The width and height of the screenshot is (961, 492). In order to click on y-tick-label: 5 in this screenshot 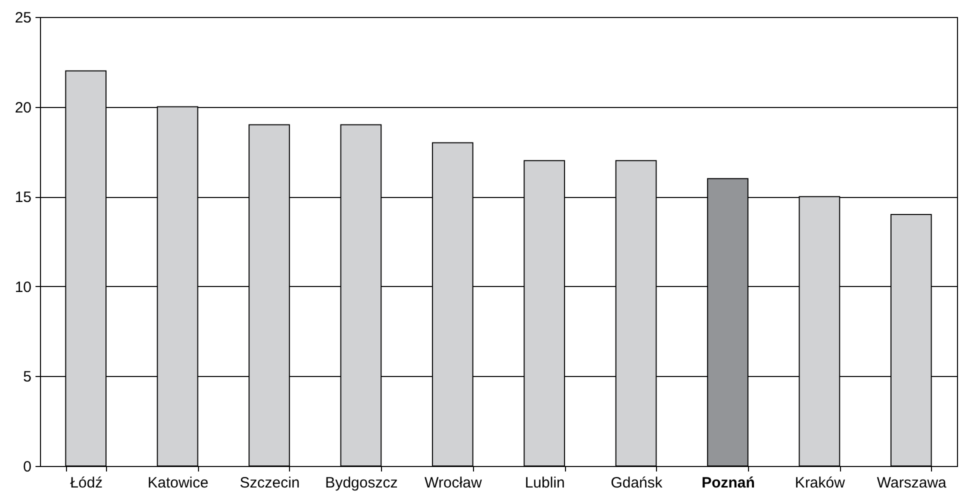, I will do `click(27, 377)`.